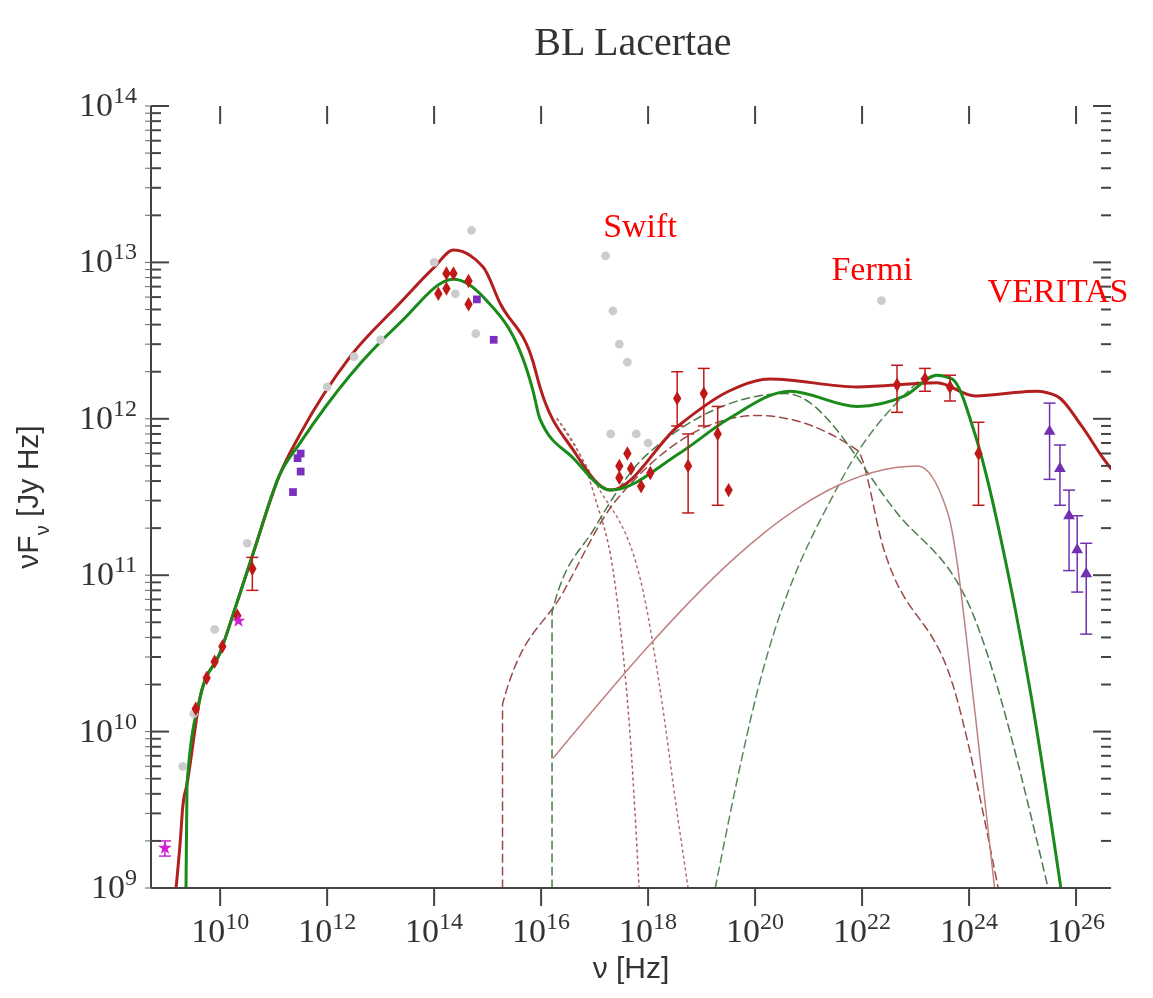  I want to click on x-tick-label: 10$^{18}$, so click(648, 928).